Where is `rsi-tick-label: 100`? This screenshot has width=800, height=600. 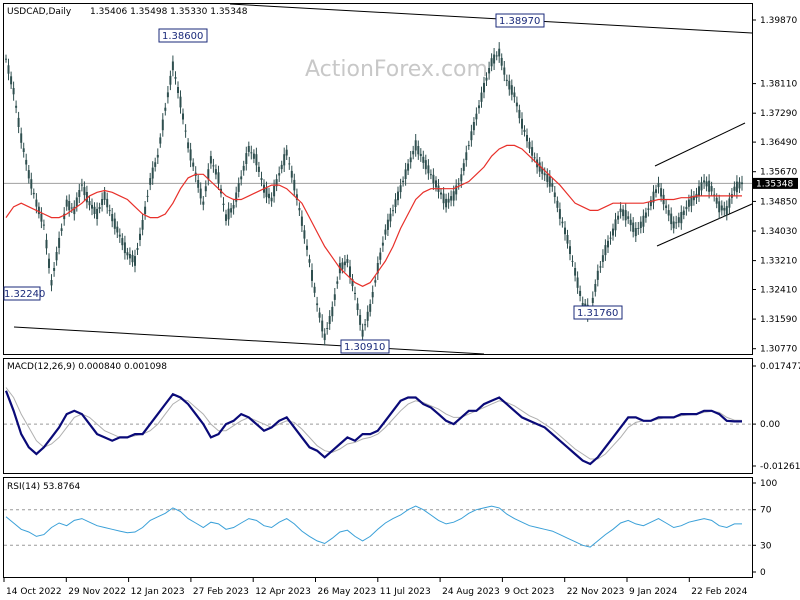 rsi-tick-label: 100 is located at coordinates (768, 484).